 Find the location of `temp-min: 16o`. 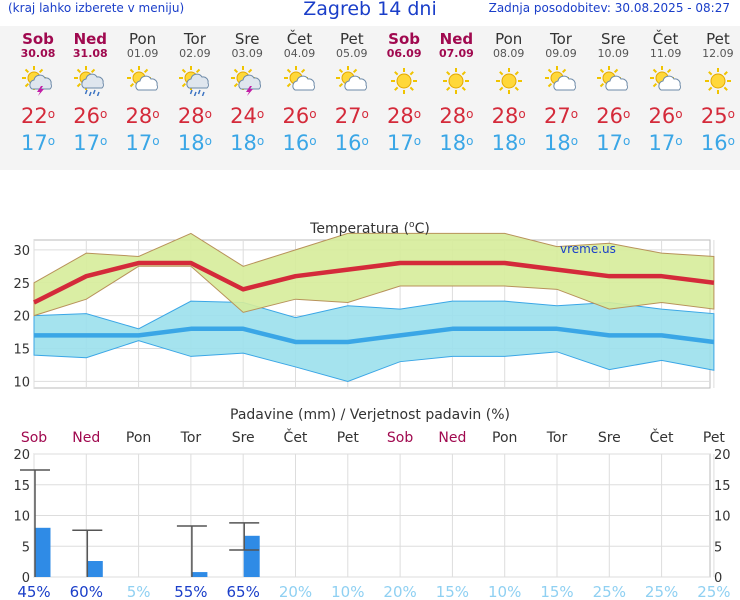

temp-min: 16o is located at coordinates (352, 143).